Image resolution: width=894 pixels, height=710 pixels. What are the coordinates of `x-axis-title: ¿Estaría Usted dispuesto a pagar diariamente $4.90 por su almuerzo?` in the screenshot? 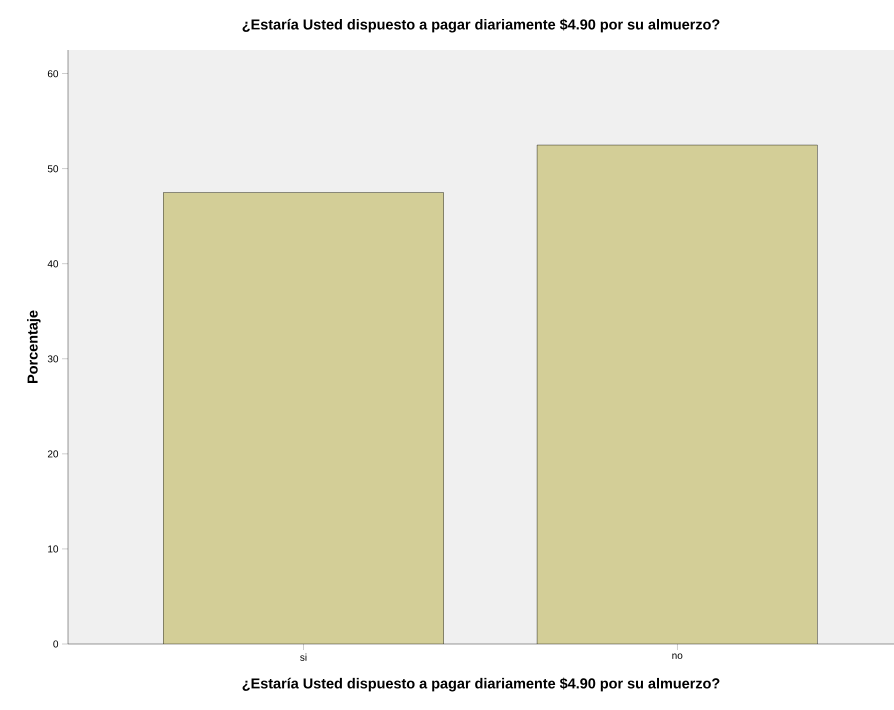 It's located at (481, 685).